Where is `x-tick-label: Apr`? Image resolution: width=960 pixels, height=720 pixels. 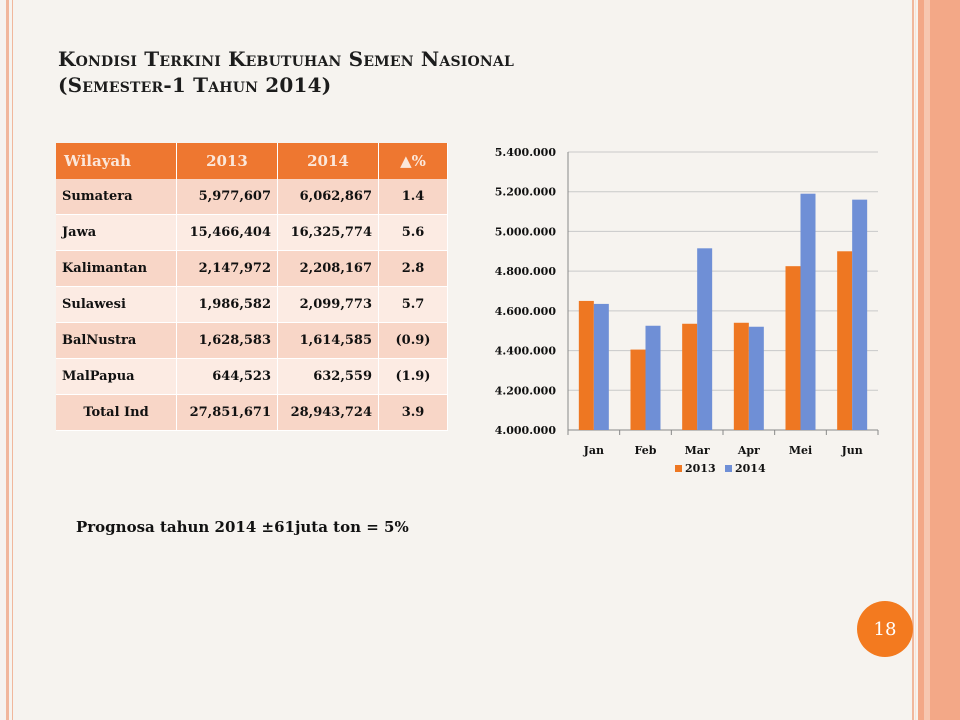
x-tick-label: Apr is located at coordinates (748, 450).